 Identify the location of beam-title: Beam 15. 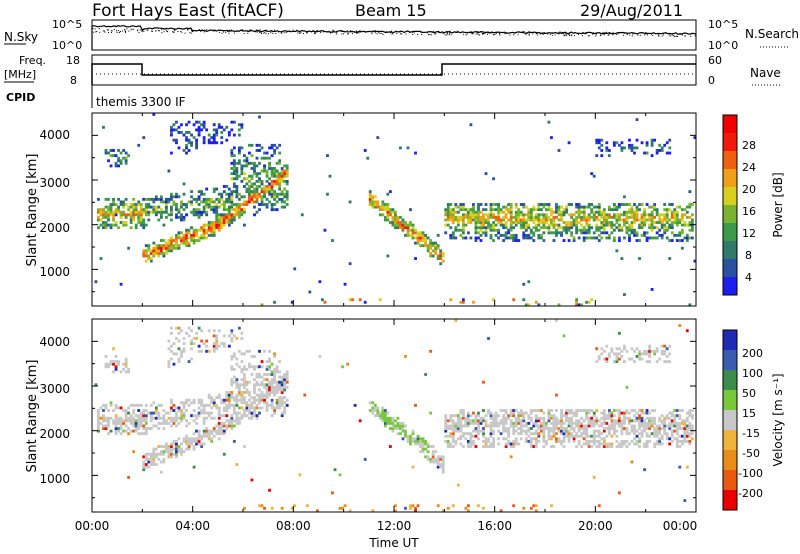
(391, 10).